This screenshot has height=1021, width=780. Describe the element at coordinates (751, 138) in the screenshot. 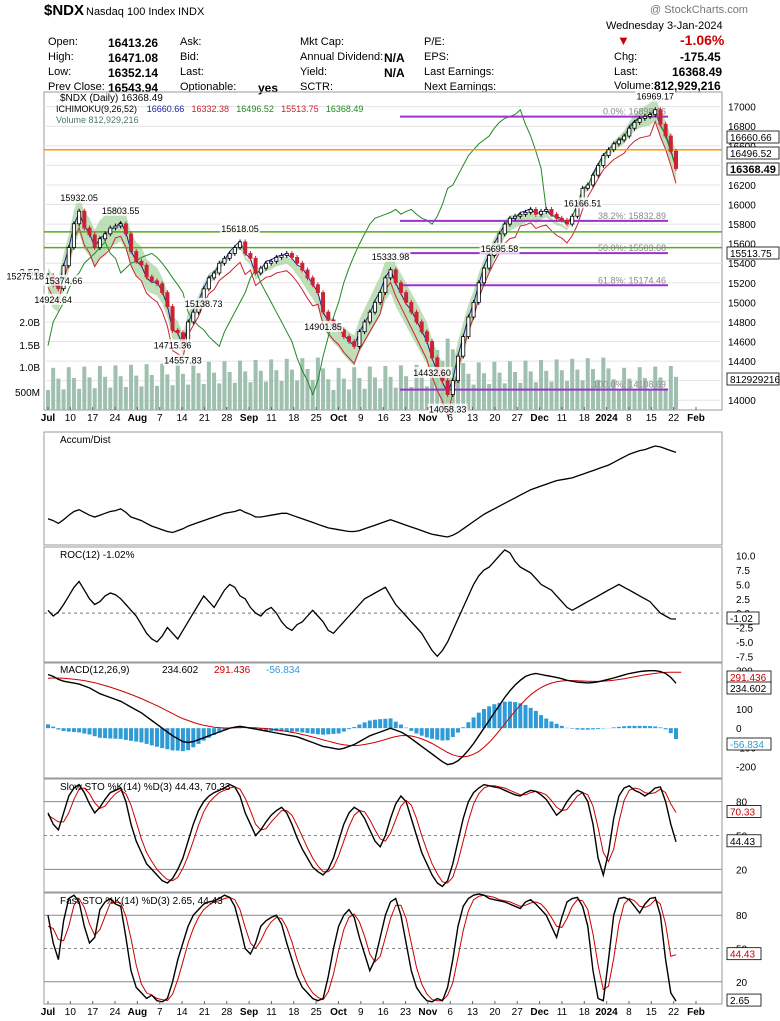

I see `price-right-label: 16660.66` at that location.